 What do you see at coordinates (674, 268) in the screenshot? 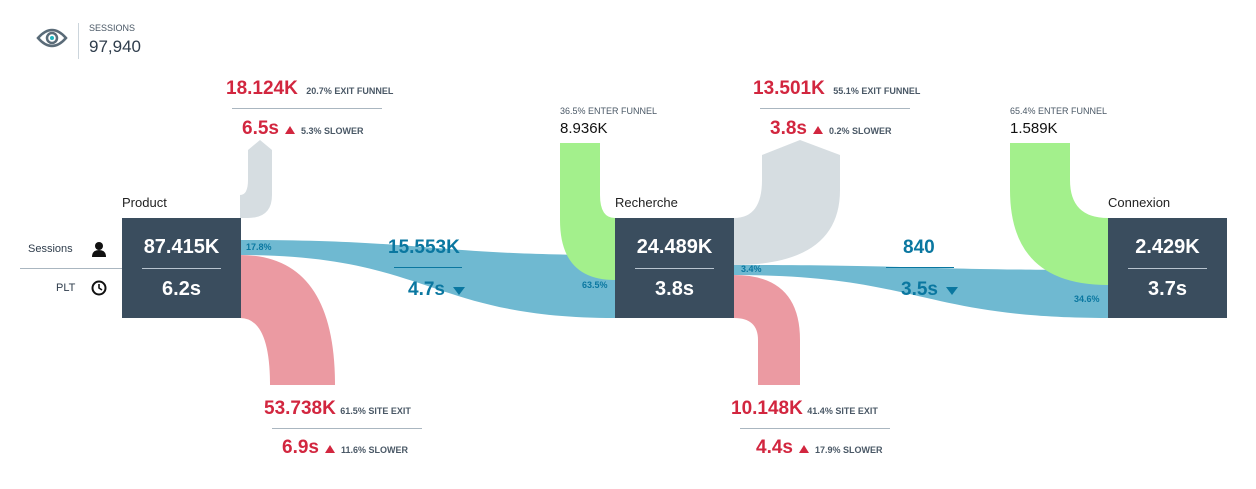
I see `node-recherche: 24.489K 3.8s` at bounding box center [674, 268].